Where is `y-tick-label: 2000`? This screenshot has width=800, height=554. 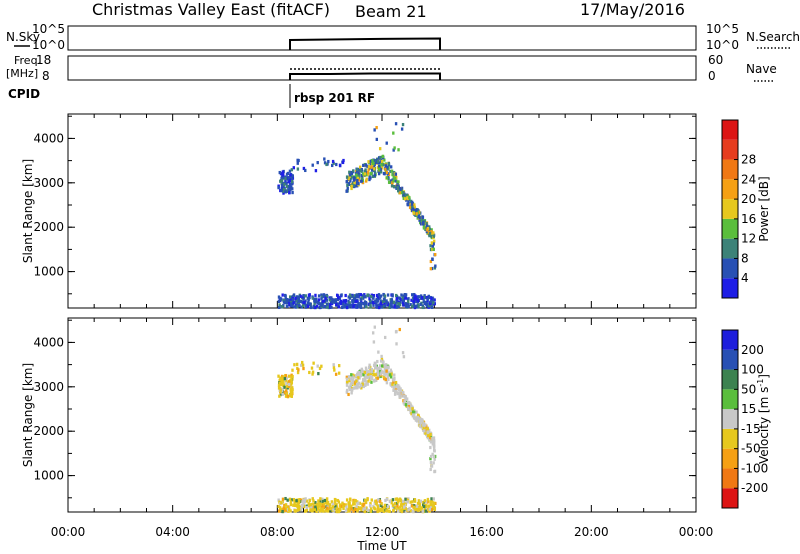
y-tick-label: 2000 is located at coordinates (48, 227).